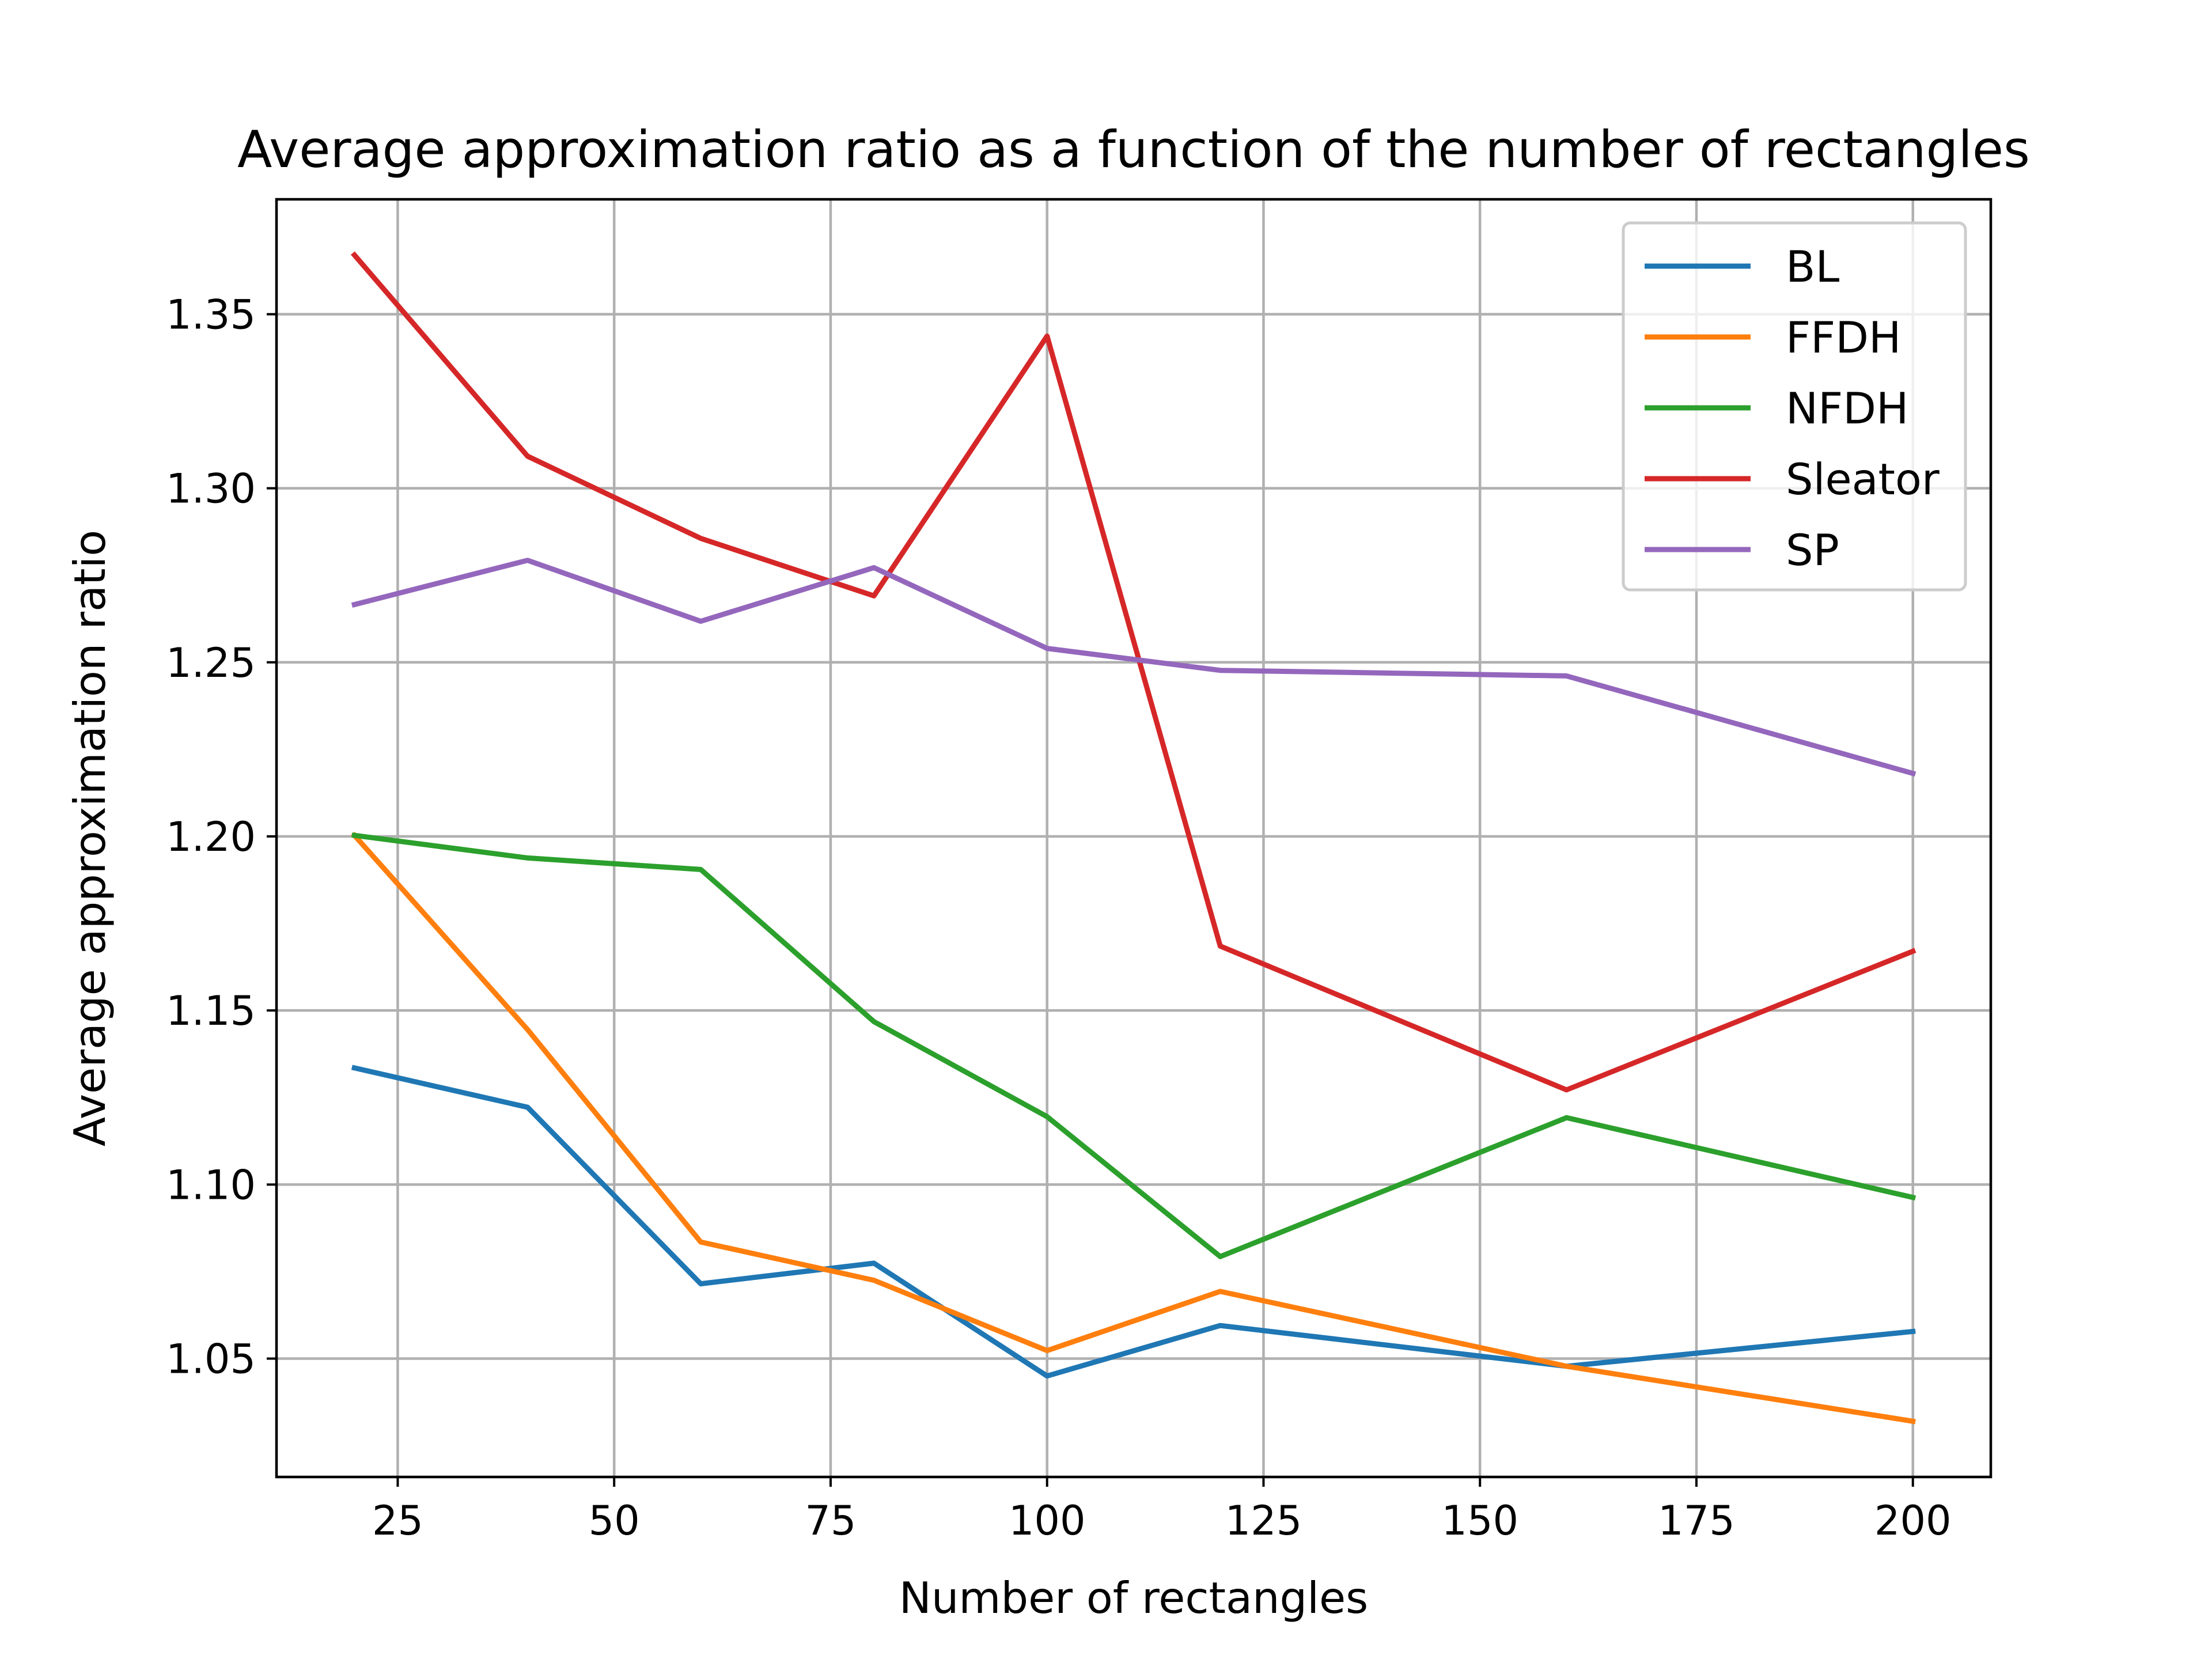 This screenshot has height=1659, width=2212. I want to click on x-axis-label: Number of rectangles, so click(1133, 1598).